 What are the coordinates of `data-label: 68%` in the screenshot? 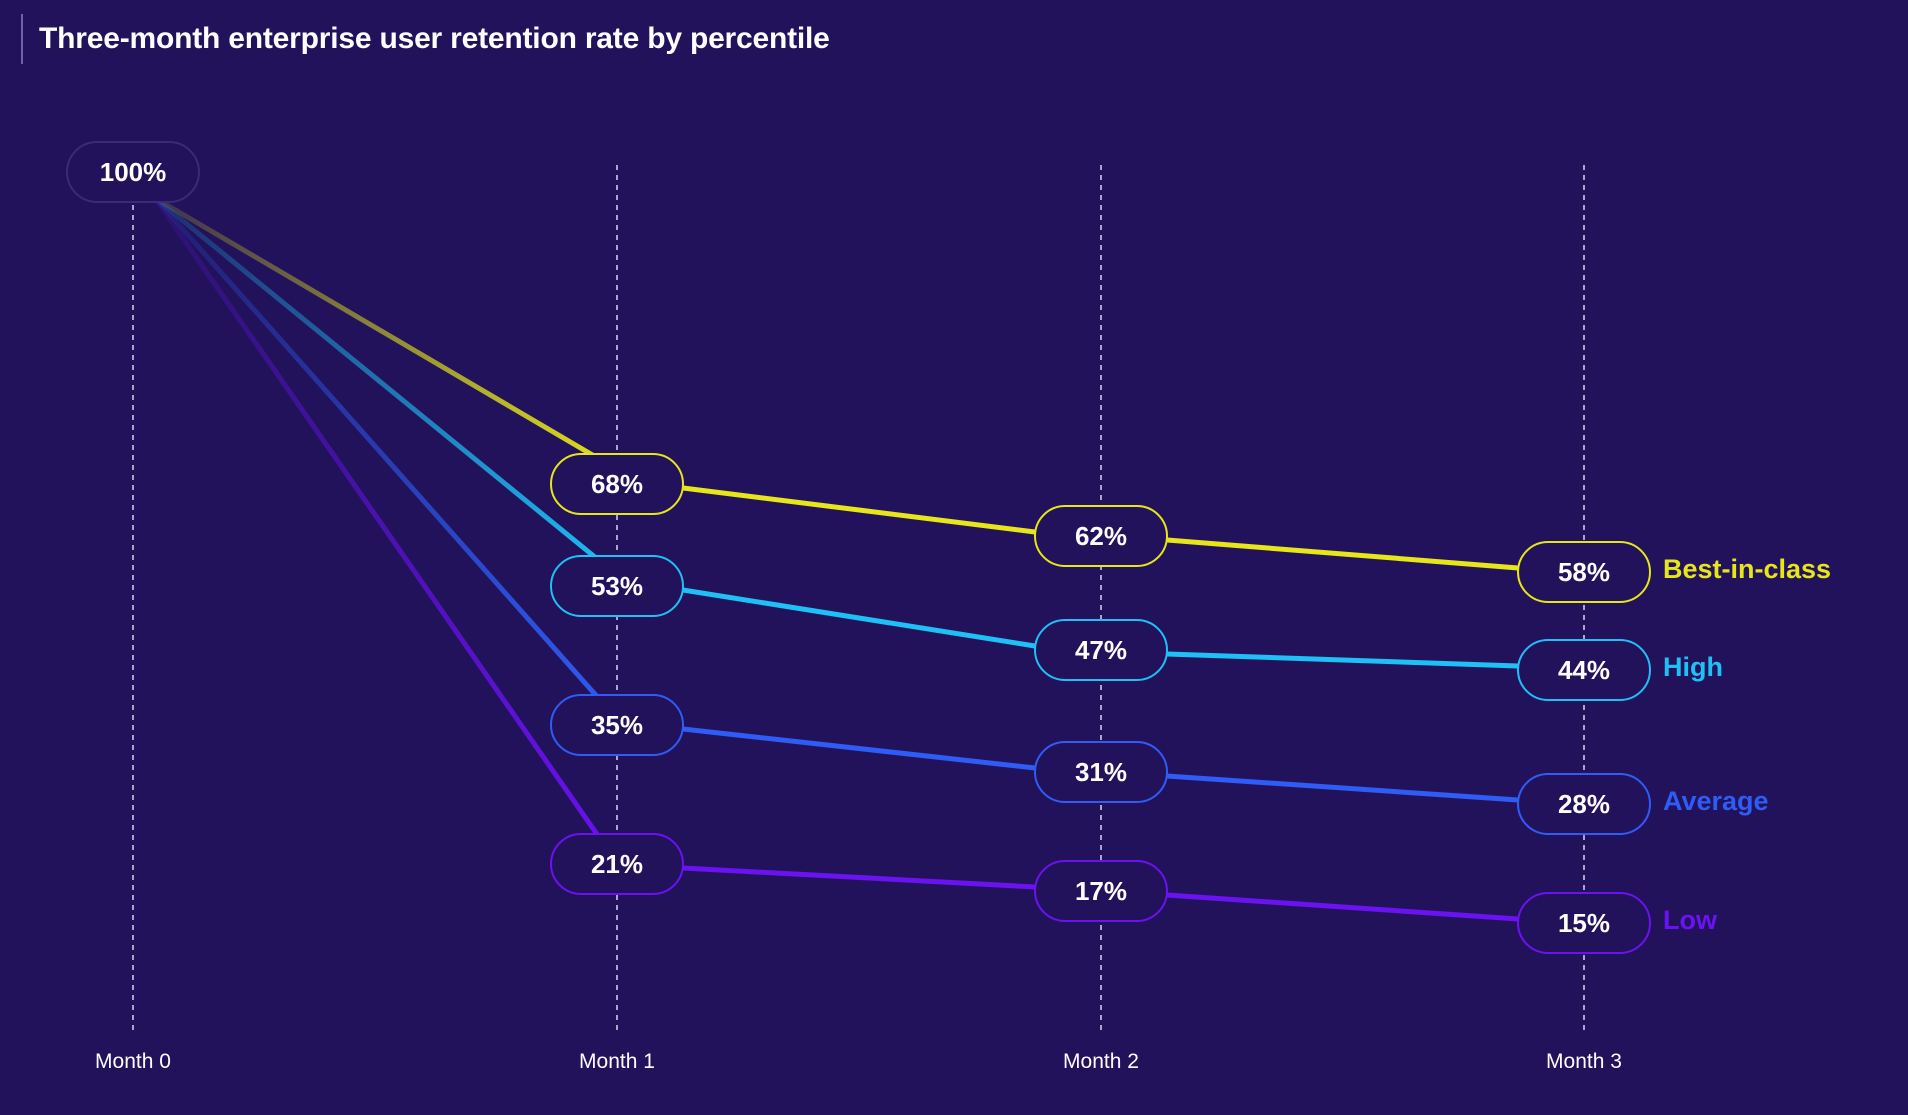 It's located at (617, 484).